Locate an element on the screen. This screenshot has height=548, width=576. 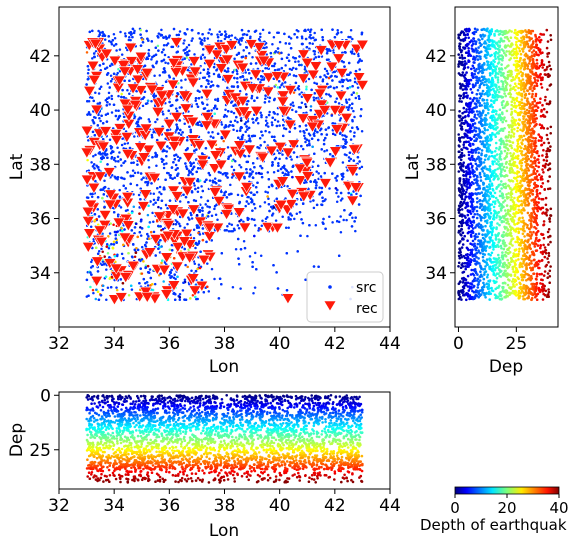
map-y-ticklabel: 40 is located at coordinates (40, 111).